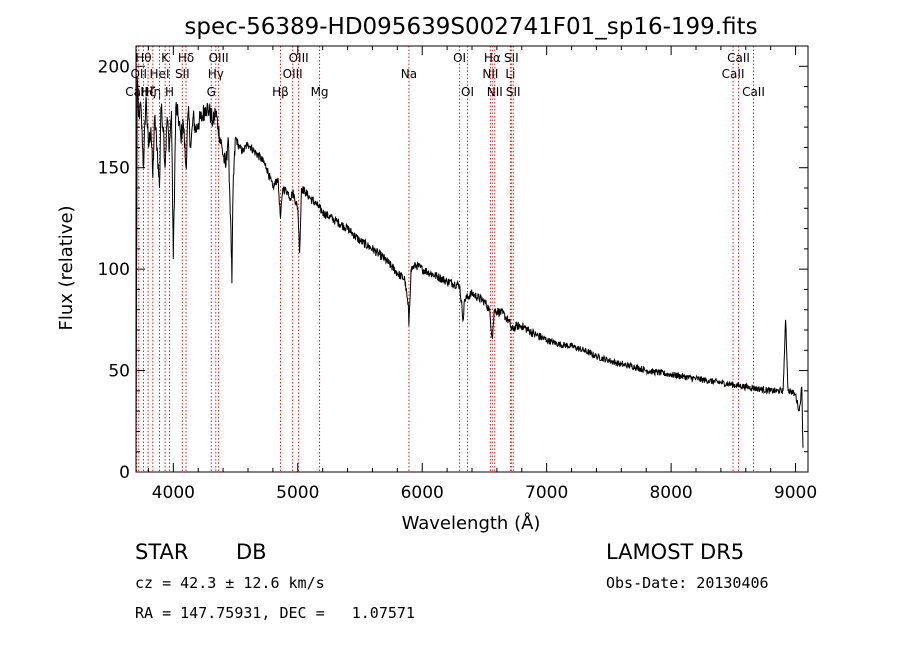 Image resolution: width=900 pixels, height=649 pixels. Describe the element at coordinates (169, 92) in the screenshot. I see `marker-label: H` at that location.